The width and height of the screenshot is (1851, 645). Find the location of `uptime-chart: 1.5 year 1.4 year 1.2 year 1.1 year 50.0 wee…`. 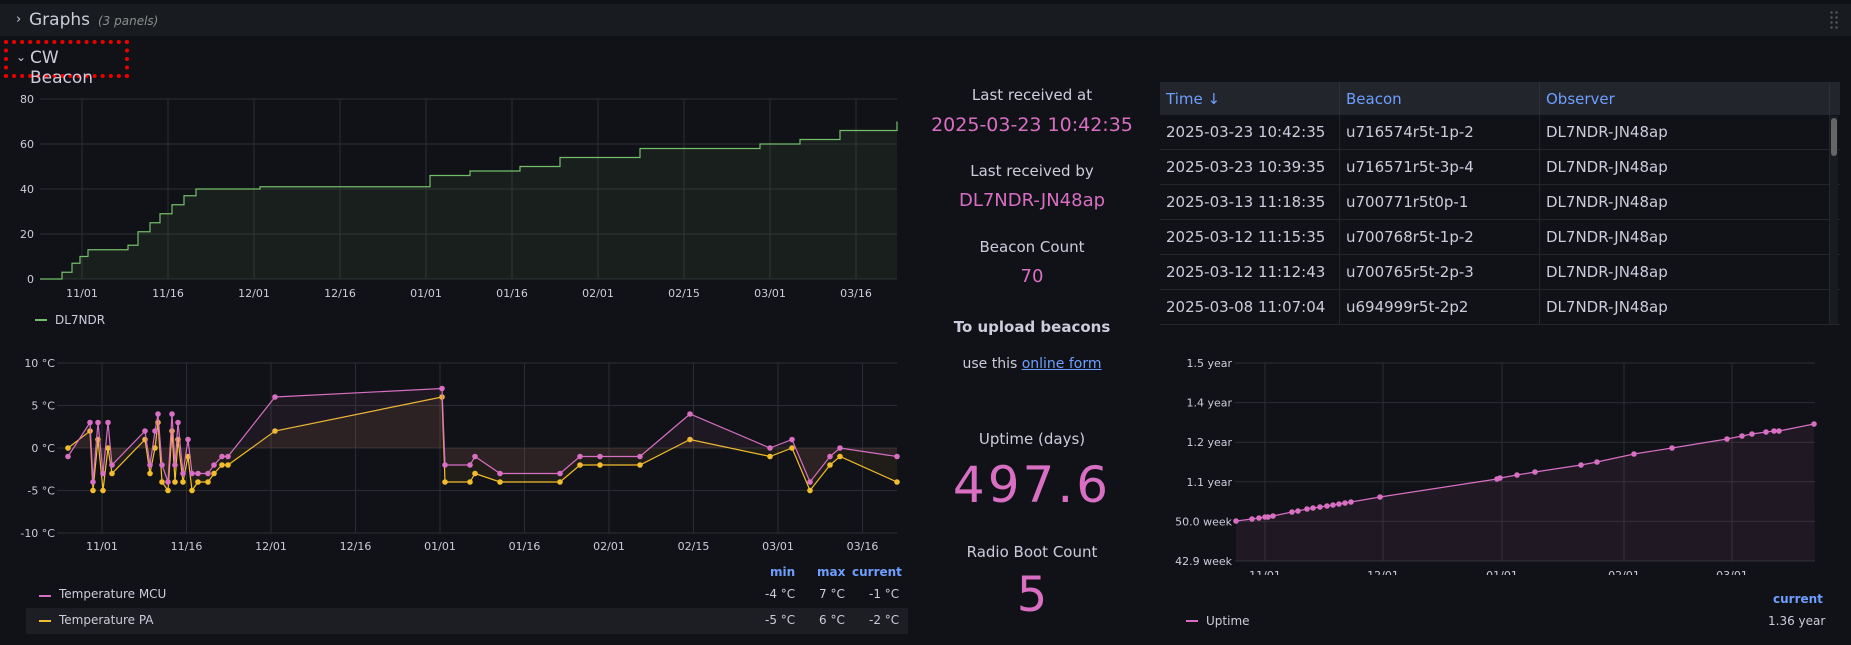

uptime-chart: 1.5 year 1.4 year 1.2 year 1.1 year 50.0 wee… is located at coordinates (1490, 465).